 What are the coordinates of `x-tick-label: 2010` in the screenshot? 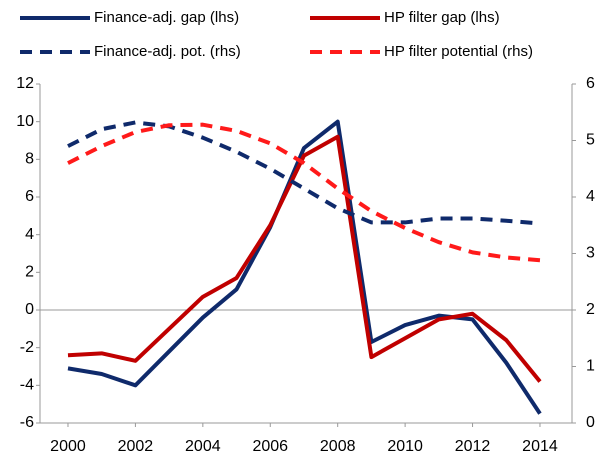 It's located at (405, 446).